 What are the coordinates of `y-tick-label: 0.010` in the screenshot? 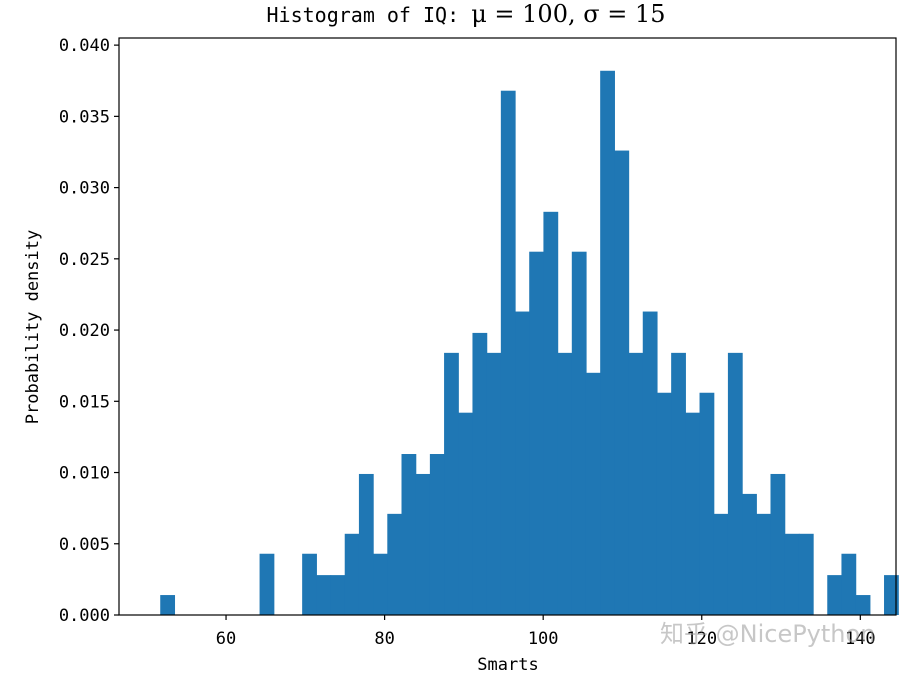 It's located at (84, 474).